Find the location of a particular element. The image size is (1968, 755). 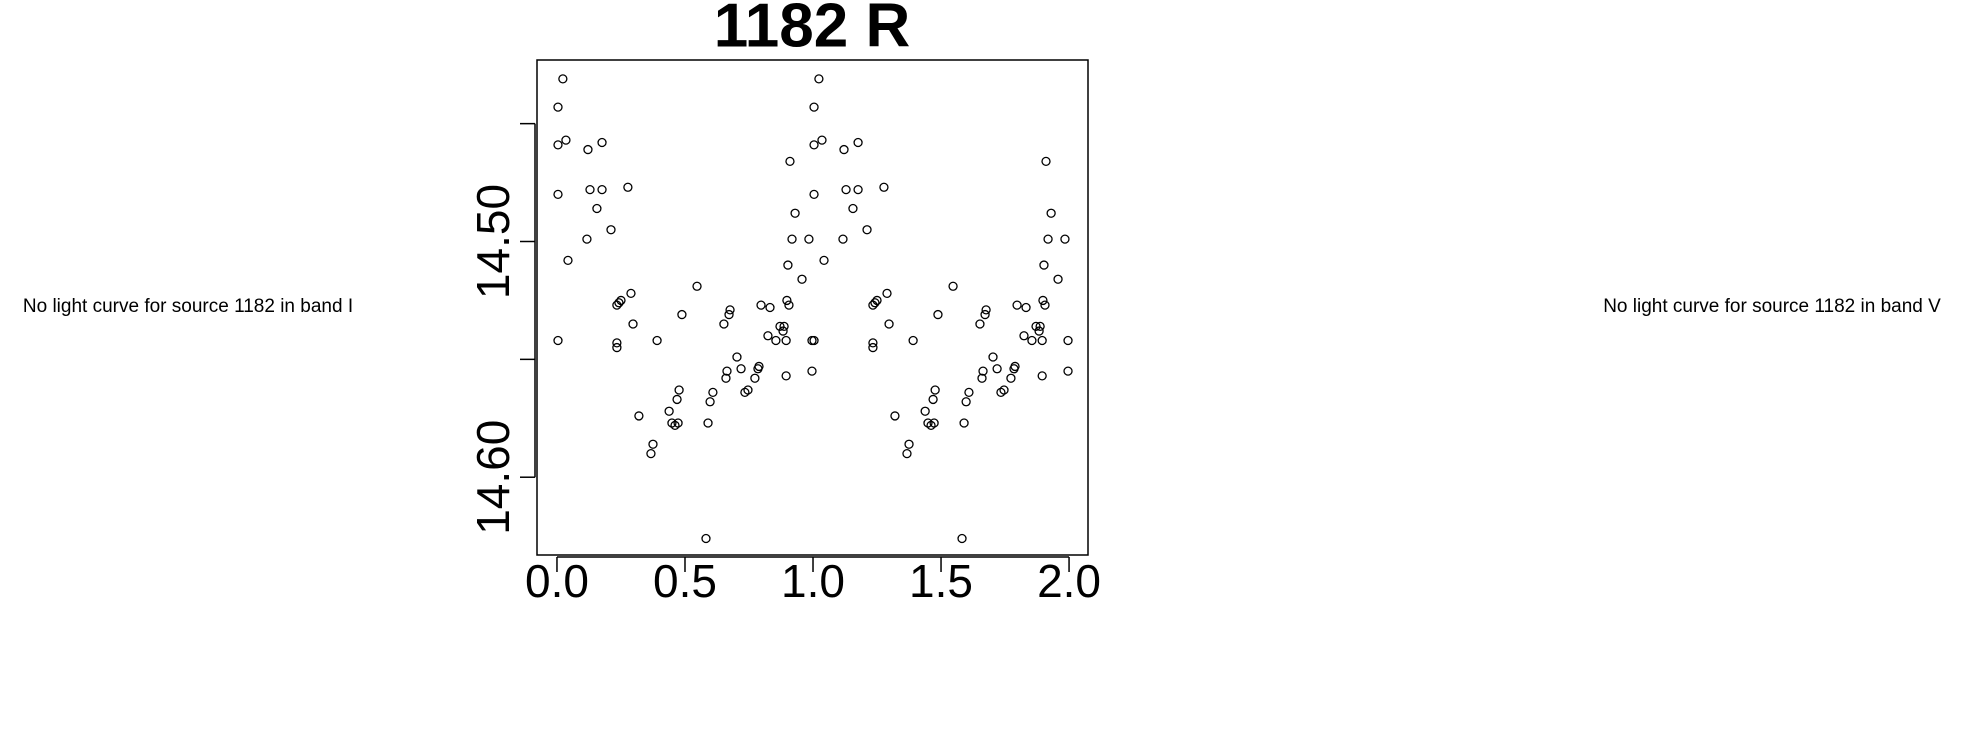

x-tick-label: 1.0 is located at coordinates (813, 581).